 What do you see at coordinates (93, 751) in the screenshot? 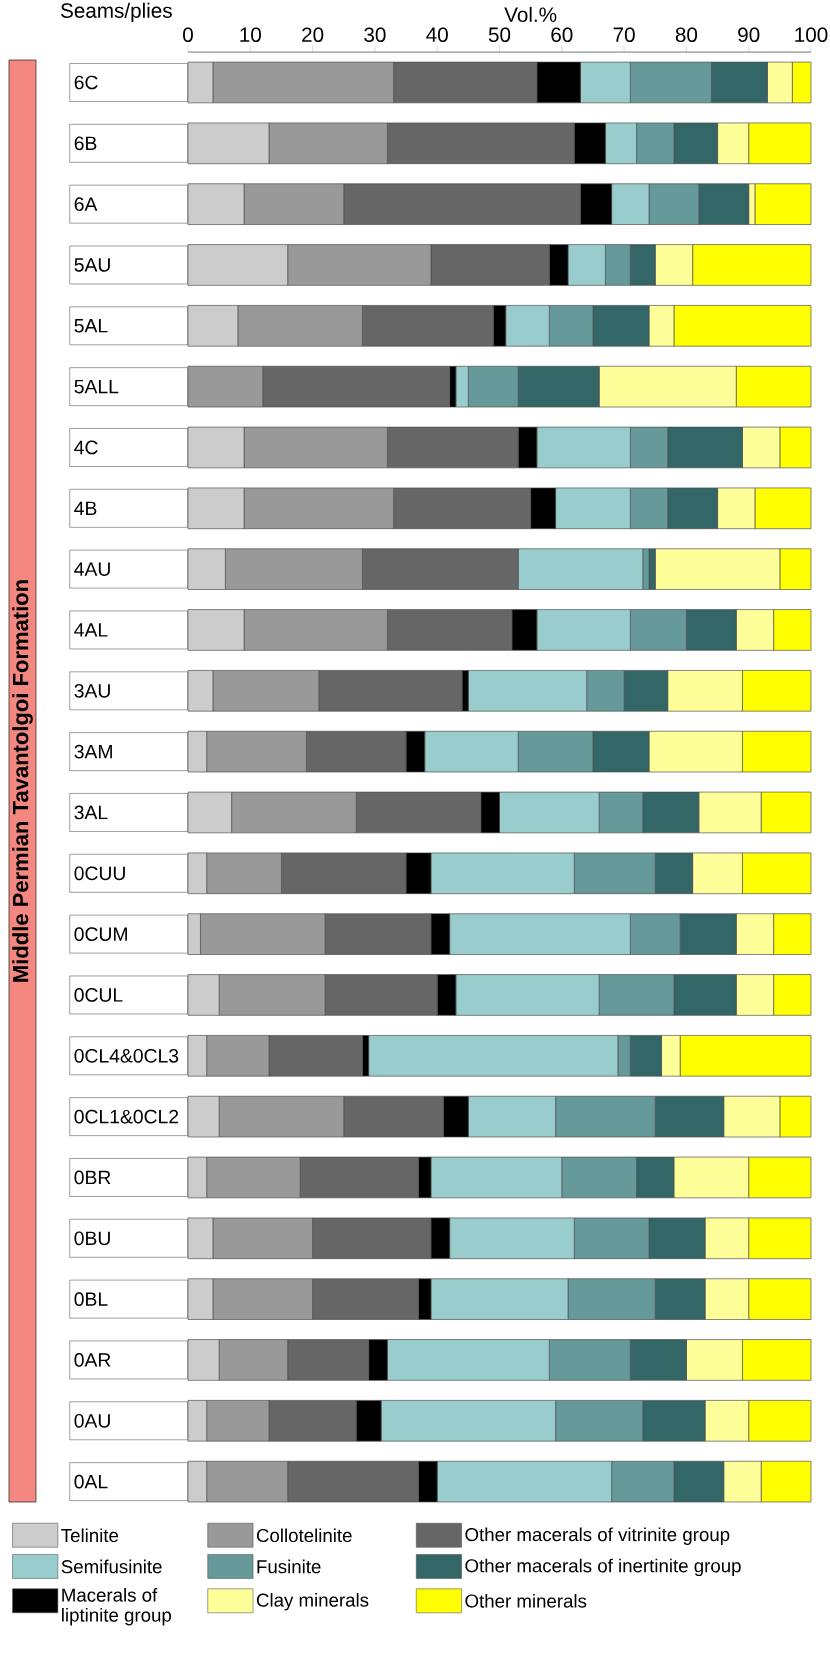
I see `y-tick-label: 3AM` at bounding box center [93, 751].